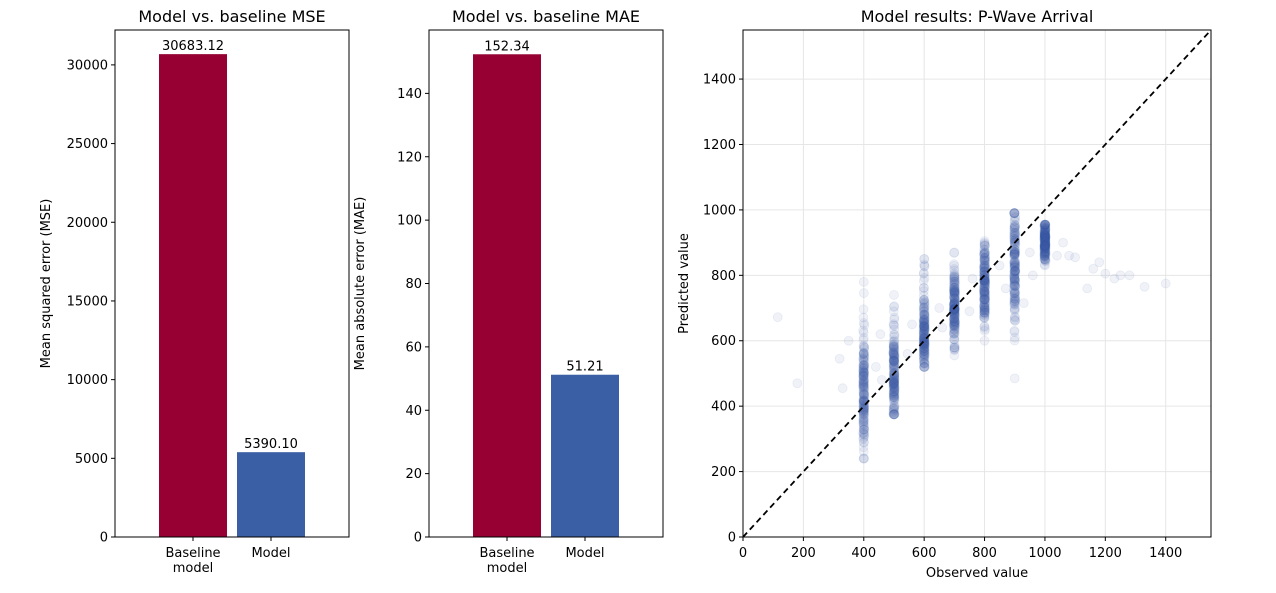 Image resolution: width=1276 pixels, height=593 pixels. What do you see at coordinates (270, 553) in the screenshot?
I see `x-tick-label: Model` at bounding box center [270, 553].